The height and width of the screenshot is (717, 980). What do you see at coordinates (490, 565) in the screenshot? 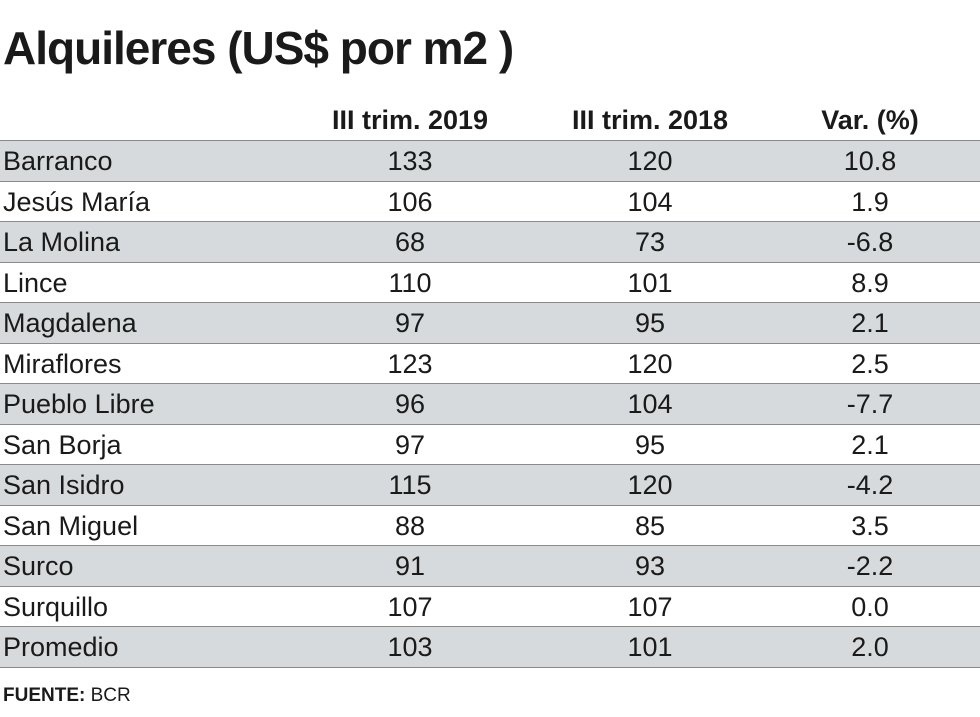
I see `table-row: Surco 91 93 -2.2` at bounding box center [490, 565].